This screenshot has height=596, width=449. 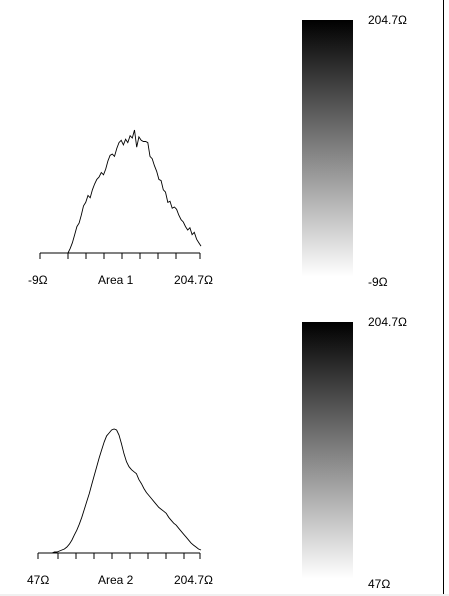 I want to click on colorbar-2-top-label: 204.7Ω, so click(x=387, y=322).